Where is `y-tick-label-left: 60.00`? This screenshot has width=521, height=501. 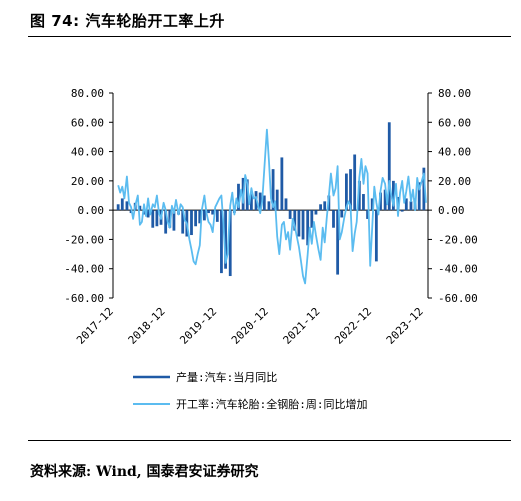
y-tick-label-left: 60.00 is located at coordinates (87, 122).